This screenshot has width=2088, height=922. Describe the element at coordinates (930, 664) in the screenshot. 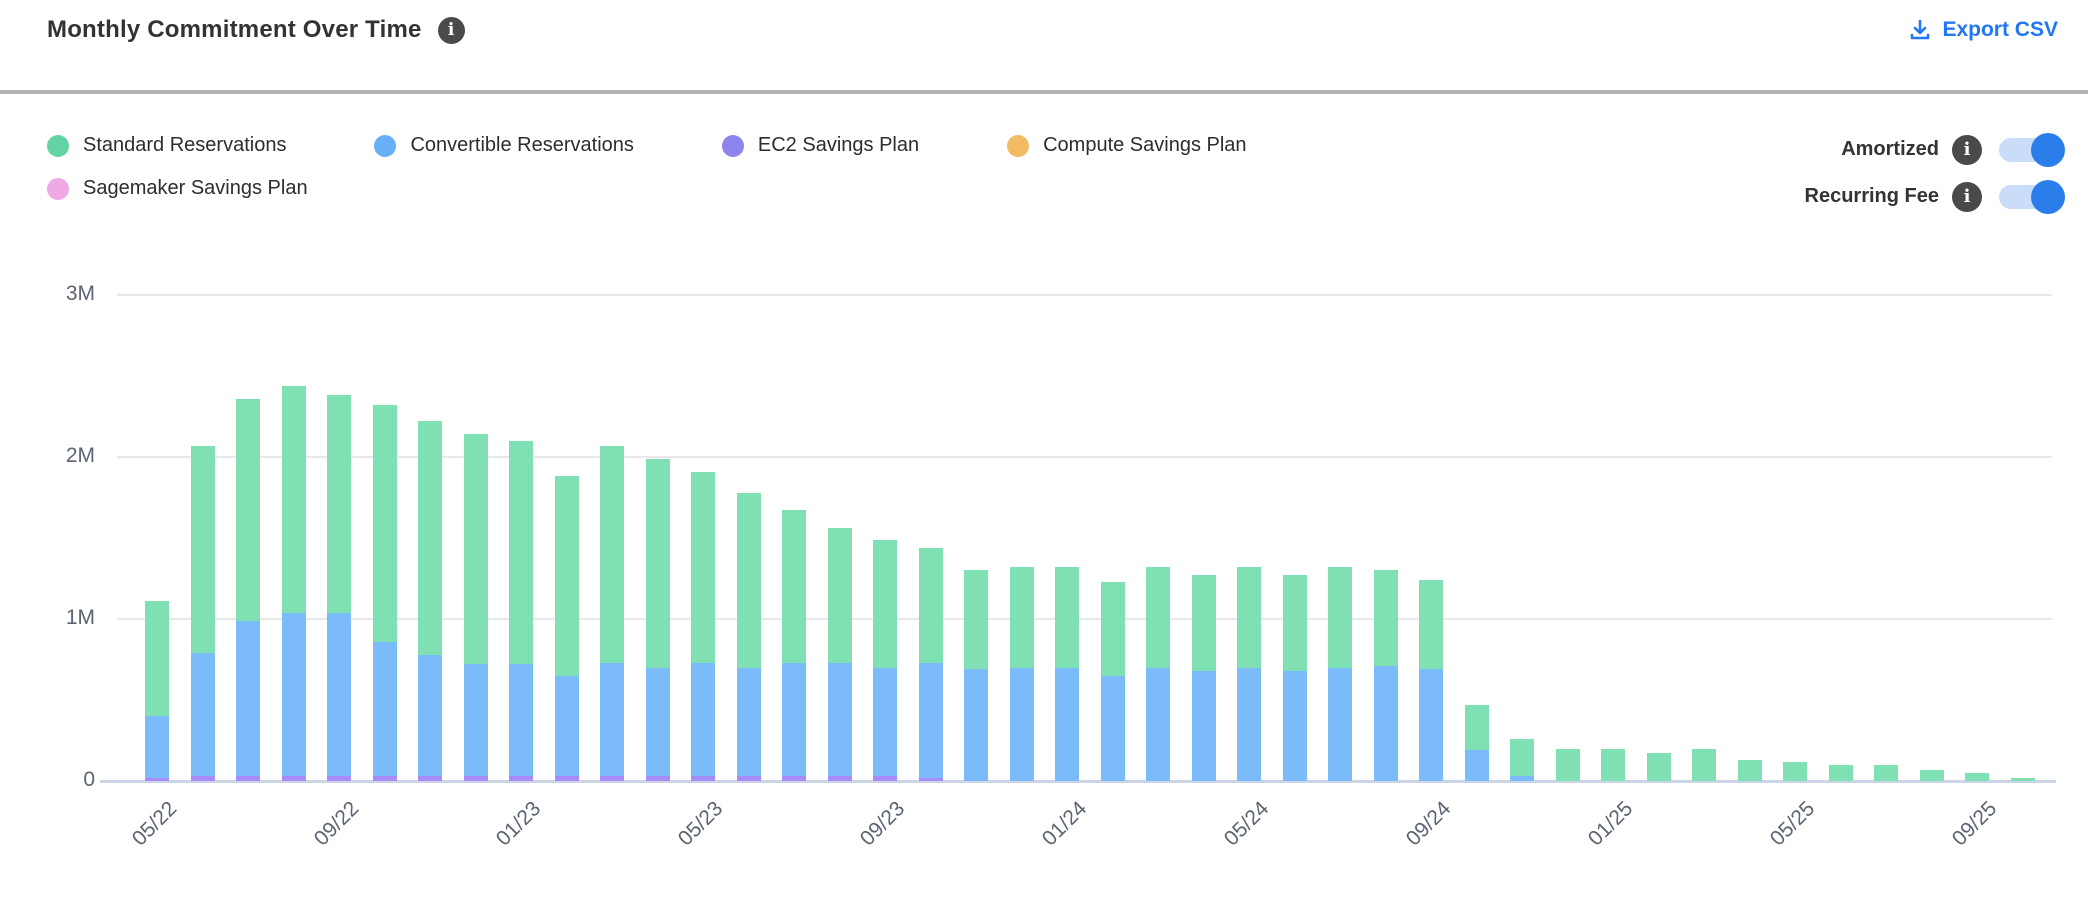

I see `bar-10/23` at that location.